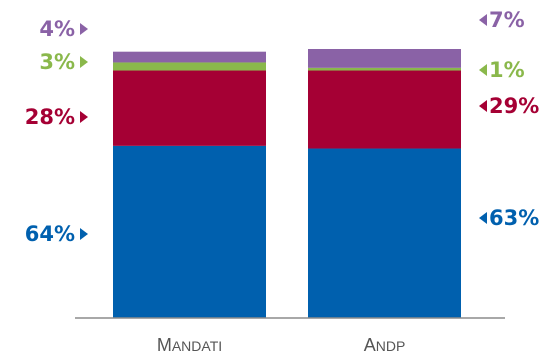  Describe the element at coordinates (384, 109) in the screenshot. I see `bar-segment-s2-andp` at that location.